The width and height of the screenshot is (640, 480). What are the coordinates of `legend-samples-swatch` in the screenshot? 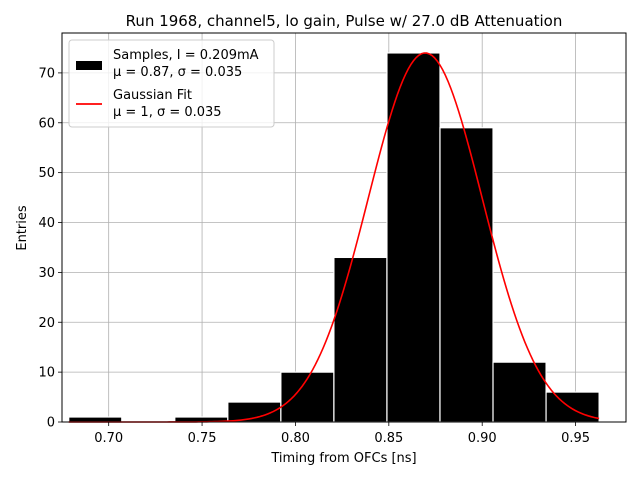 It's located at (89, 65).